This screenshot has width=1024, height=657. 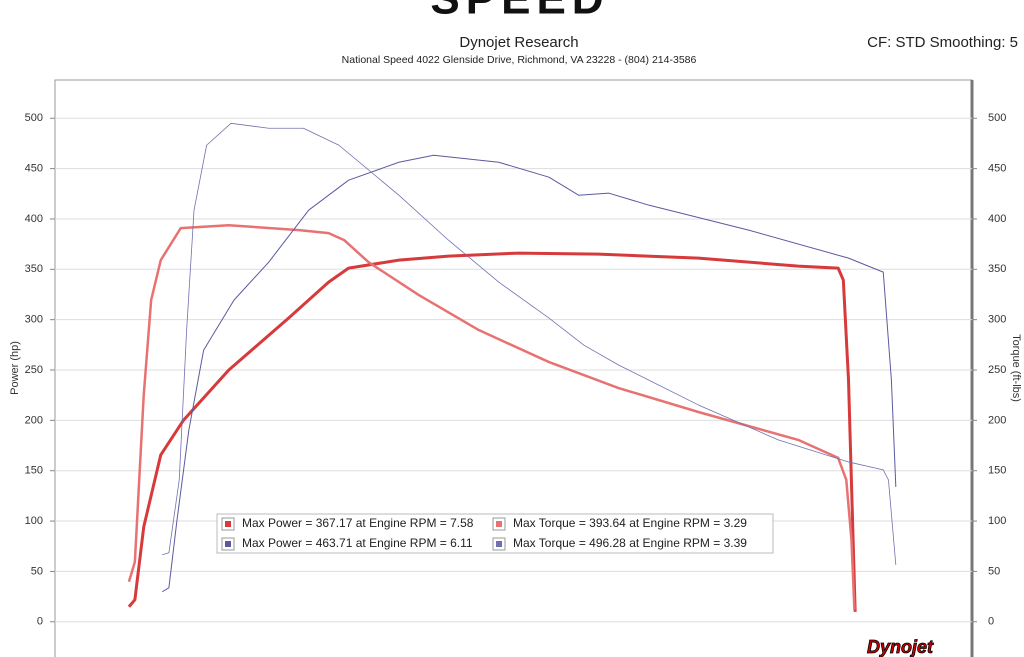 I want to click on y-tick-label: 500, so click(x=34, y=118).